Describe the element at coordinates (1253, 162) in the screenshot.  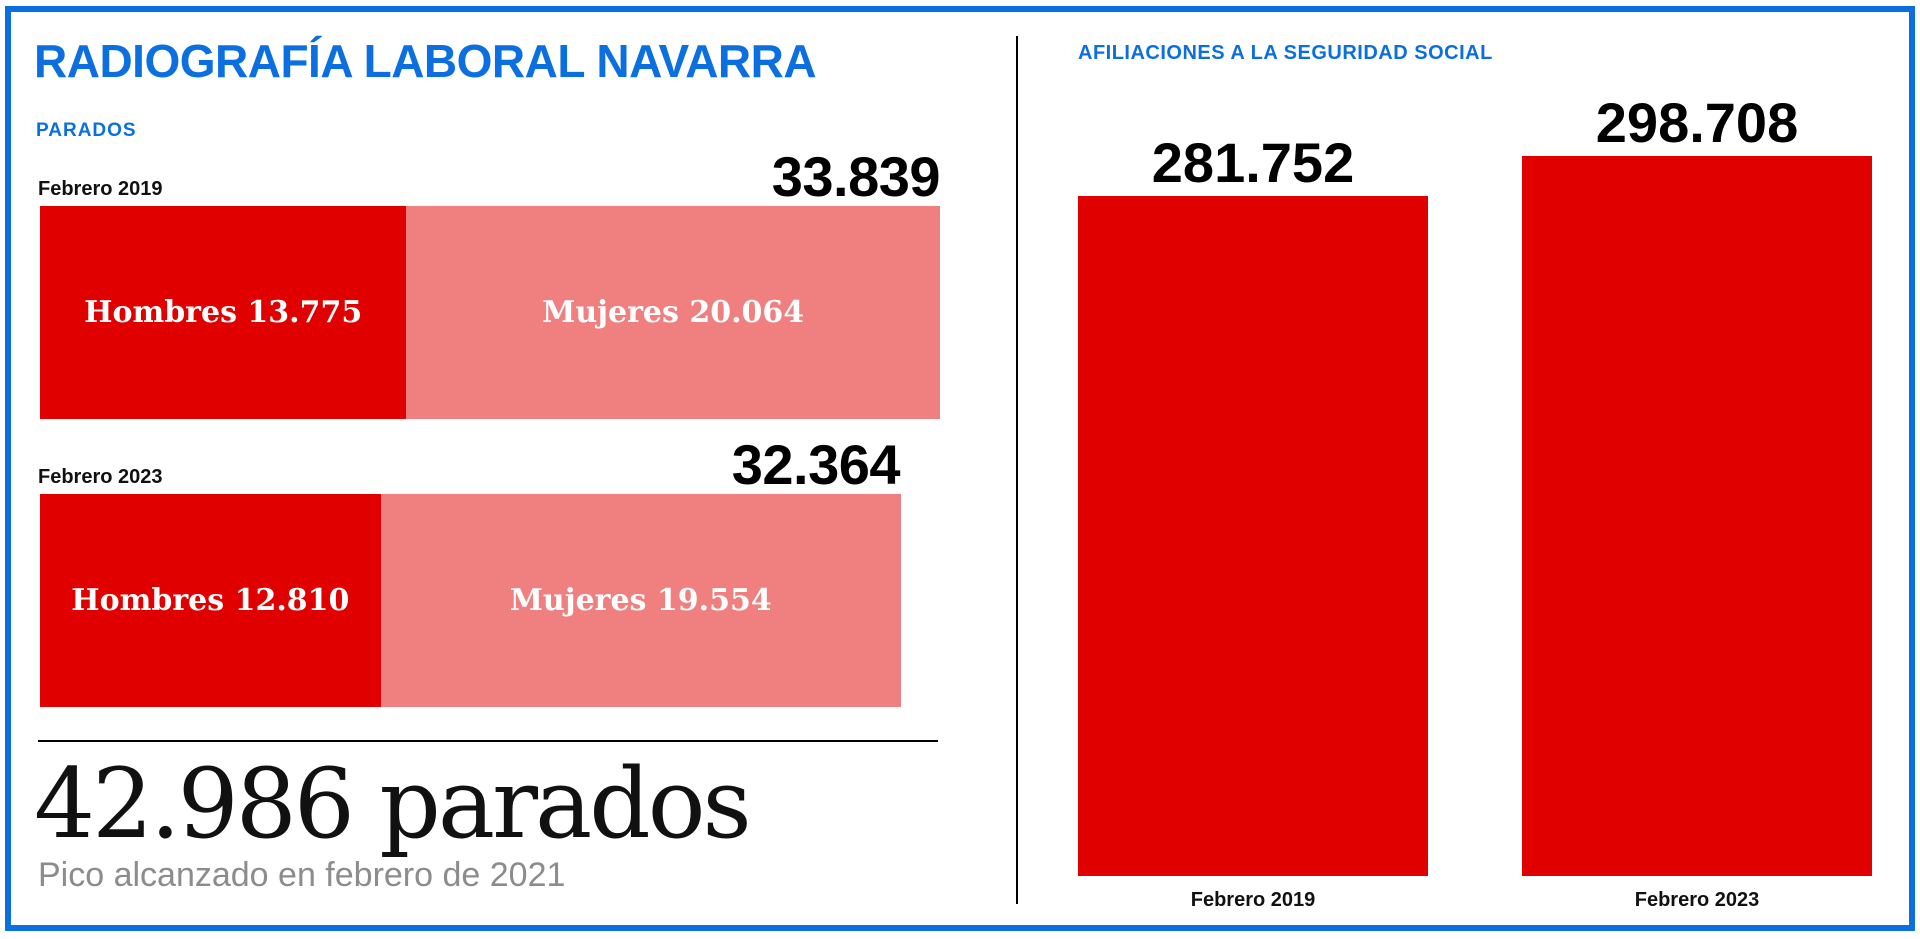
I see `afiliaciones-value-label-0: 281.752` at that location.